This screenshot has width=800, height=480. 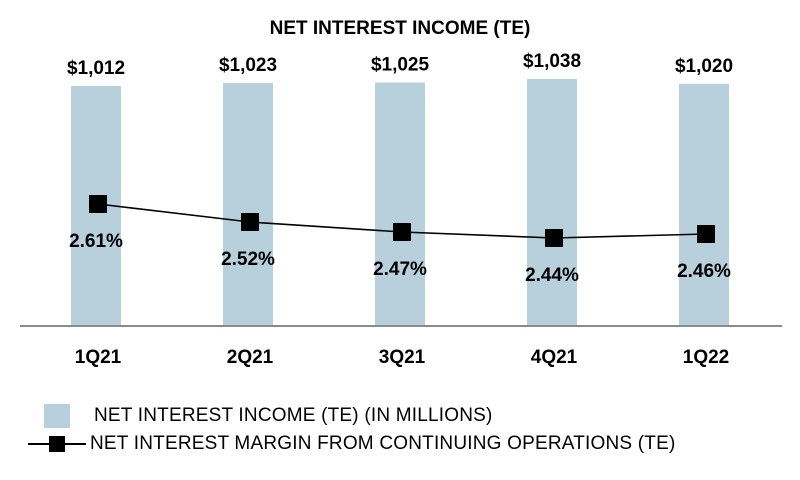 What do you see at coordinates (402, 232) in the screenshot?
I see `line-point-3Q21` at bounding box center [402, 232].